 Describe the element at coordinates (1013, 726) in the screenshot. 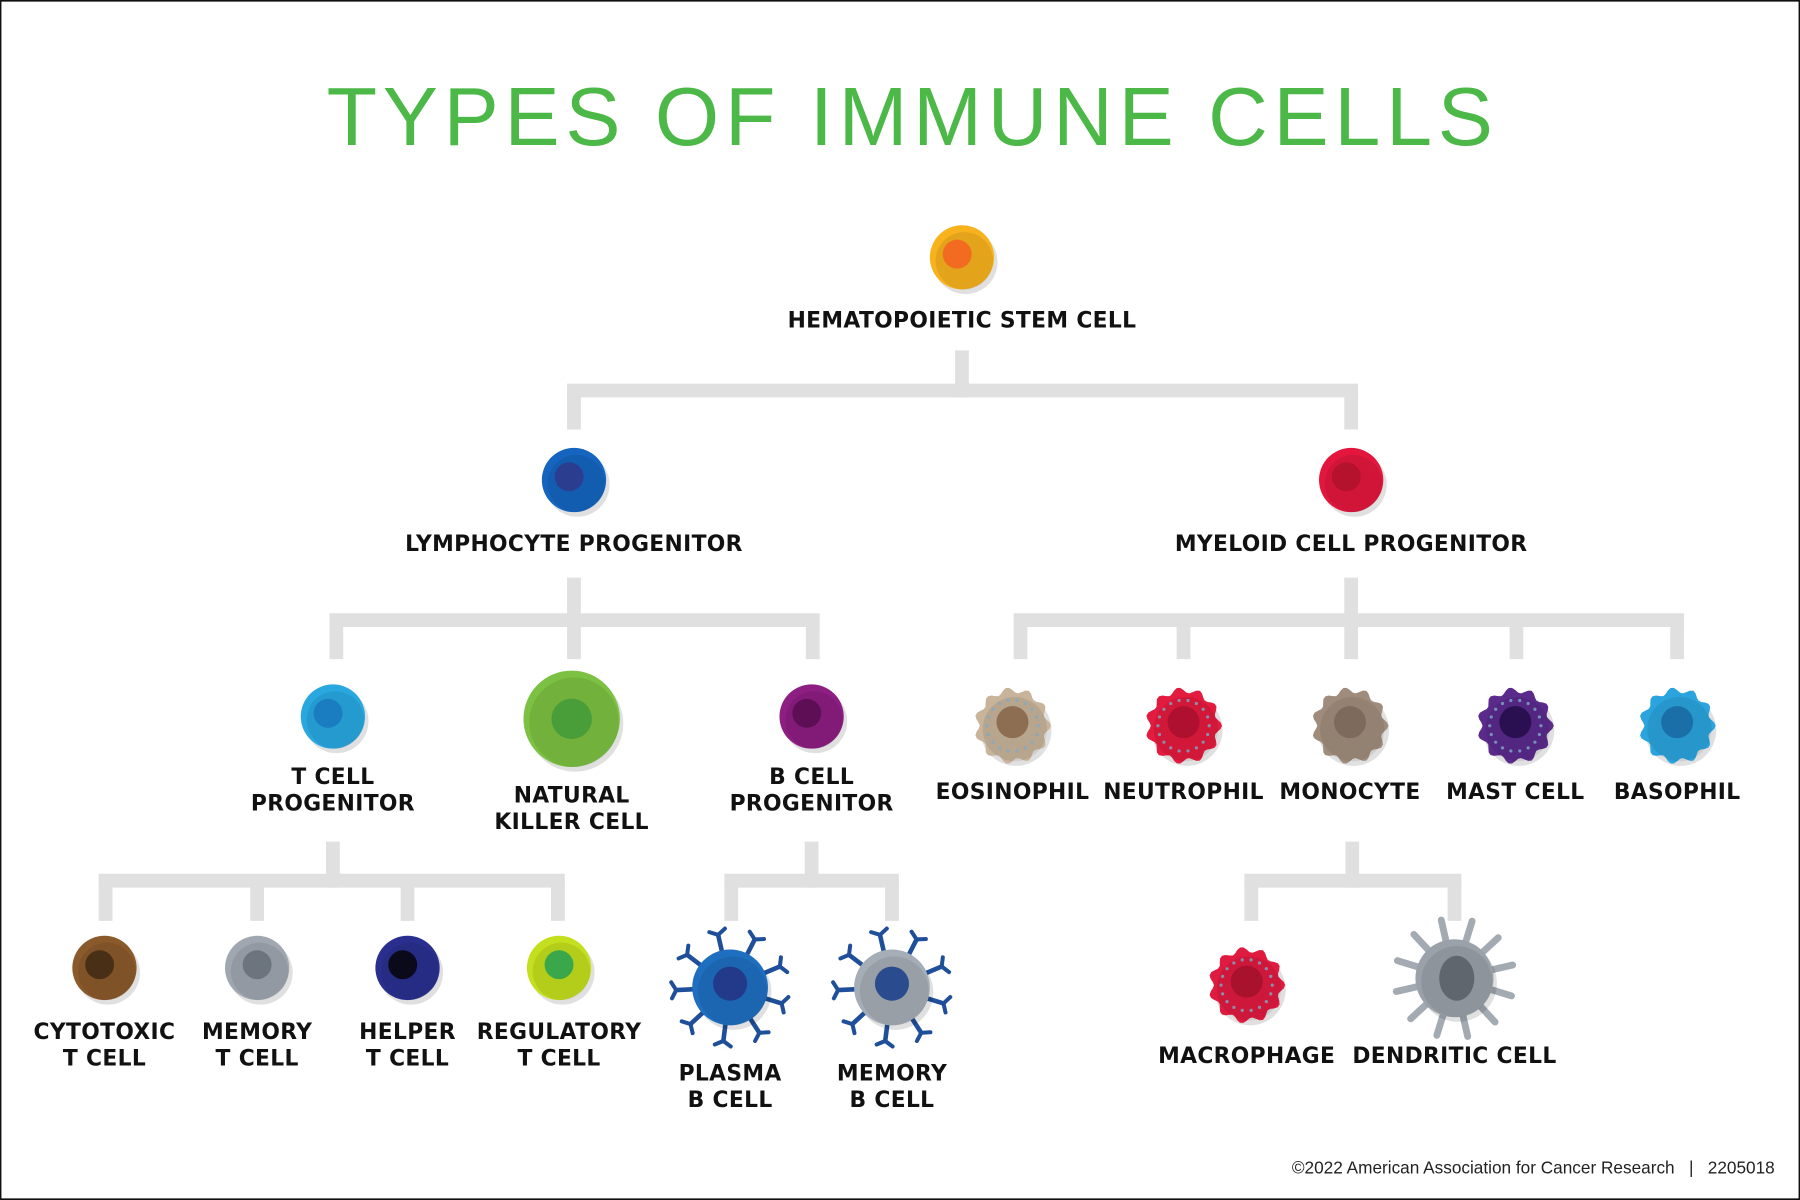

I see `eosinophil-icon` at that location.